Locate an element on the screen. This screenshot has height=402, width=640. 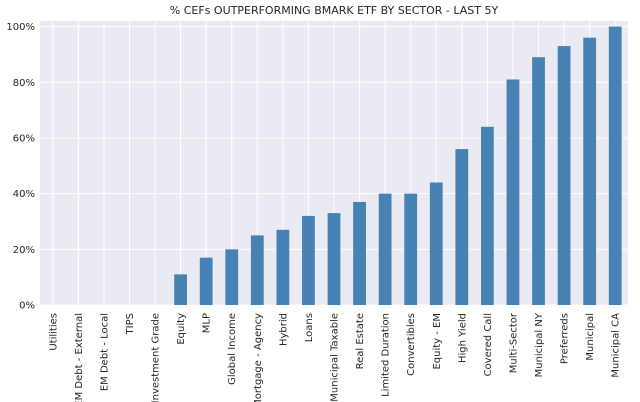
x-tick-label: Utilities is located at coordinates (53, 332).